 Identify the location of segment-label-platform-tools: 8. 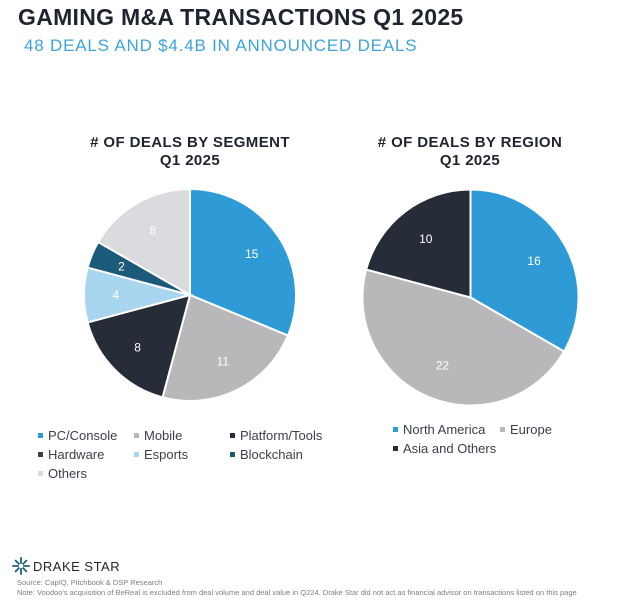
(137, 347).